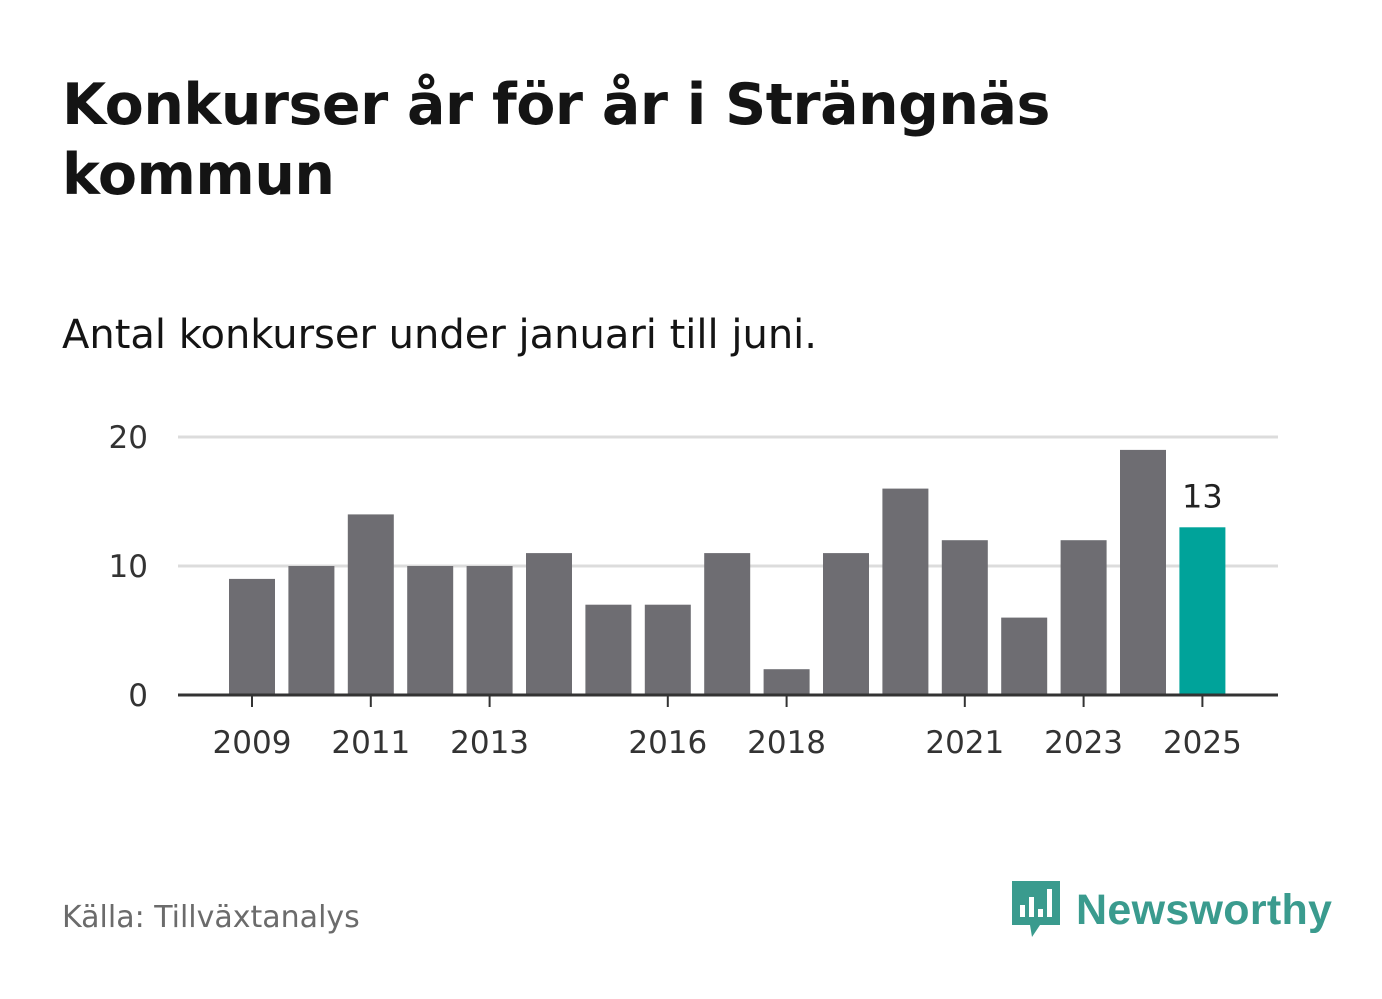  What do you see at coordinates (549, 624) in the screenshot?
I see `bar-2014` at bounding box center [549, 624].